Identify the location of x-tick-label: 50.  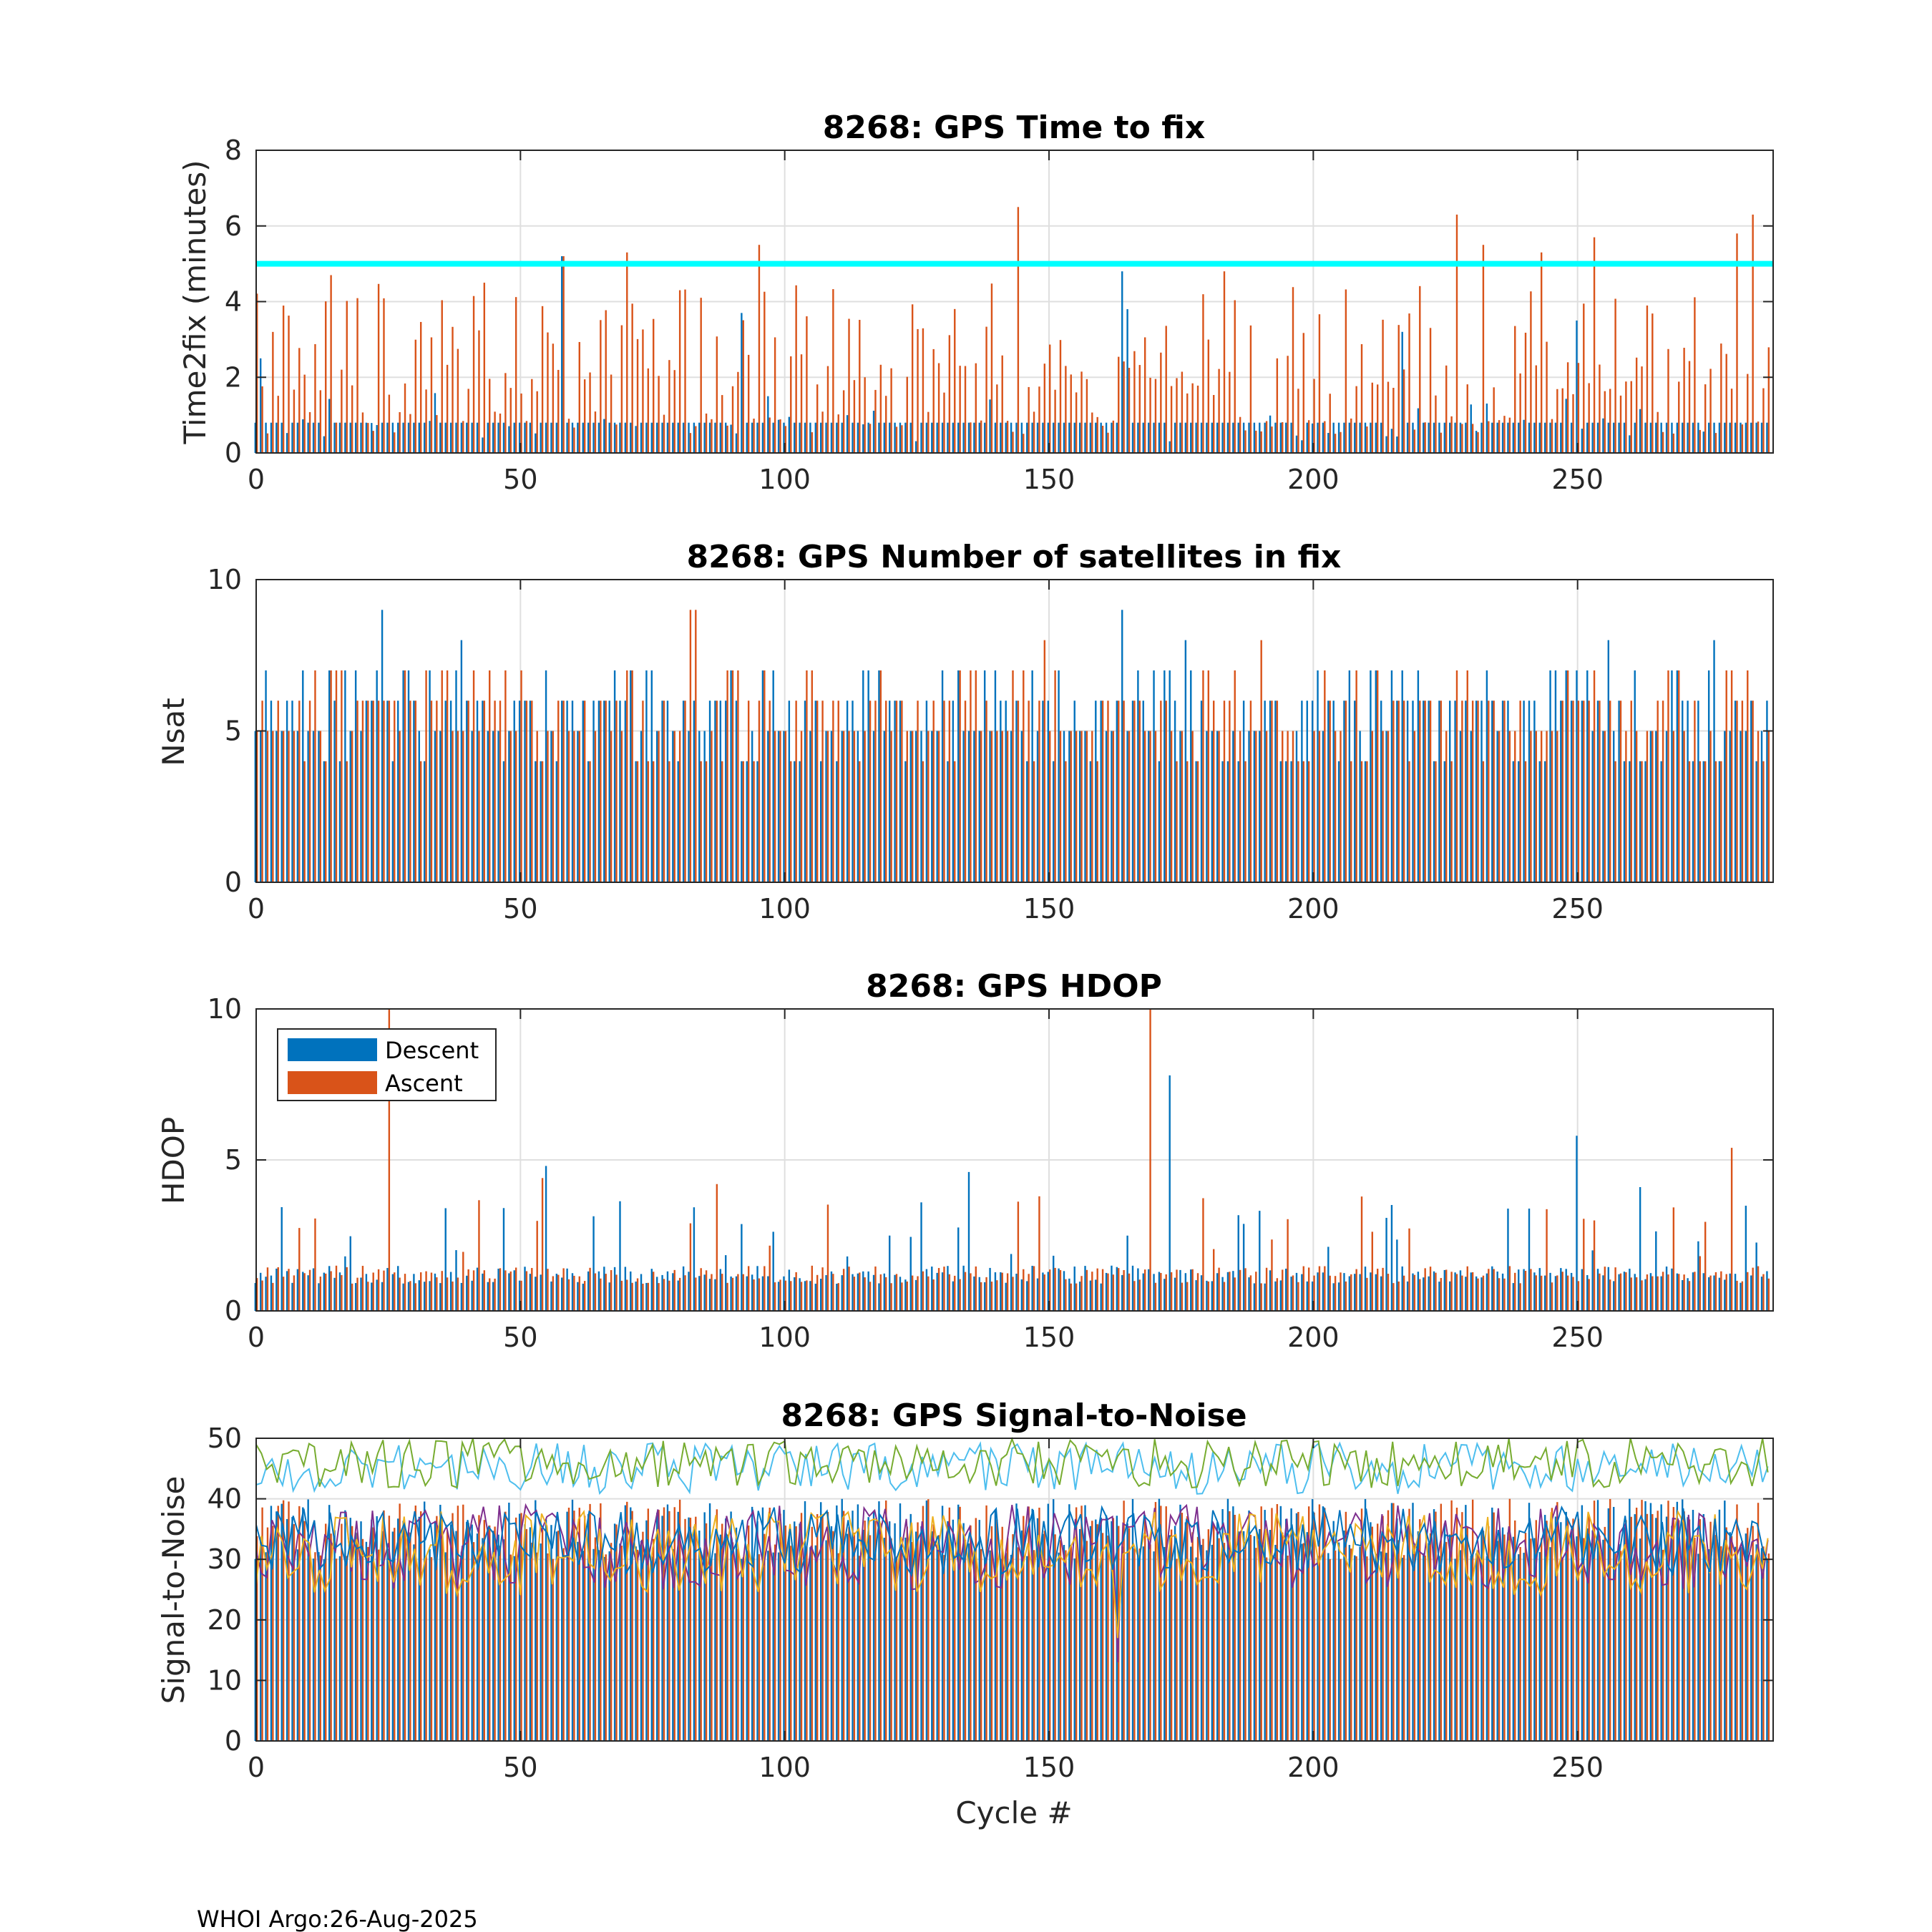
(520, 479).